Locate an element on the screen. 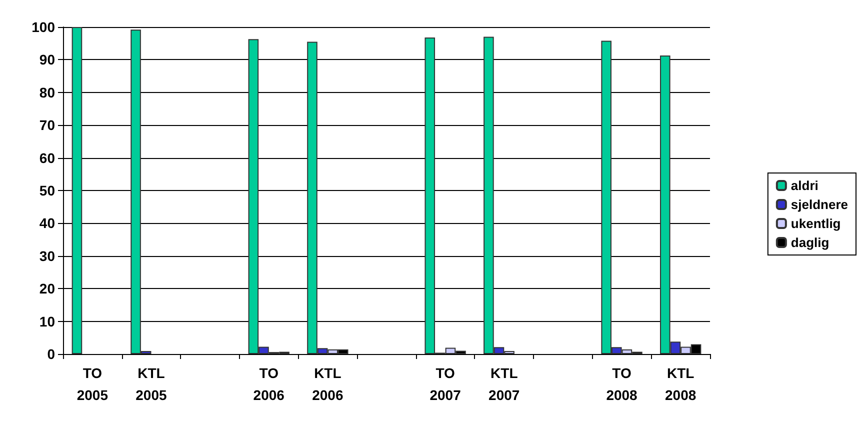  y-tick-label: 40 is located at coordinates (47, 223).